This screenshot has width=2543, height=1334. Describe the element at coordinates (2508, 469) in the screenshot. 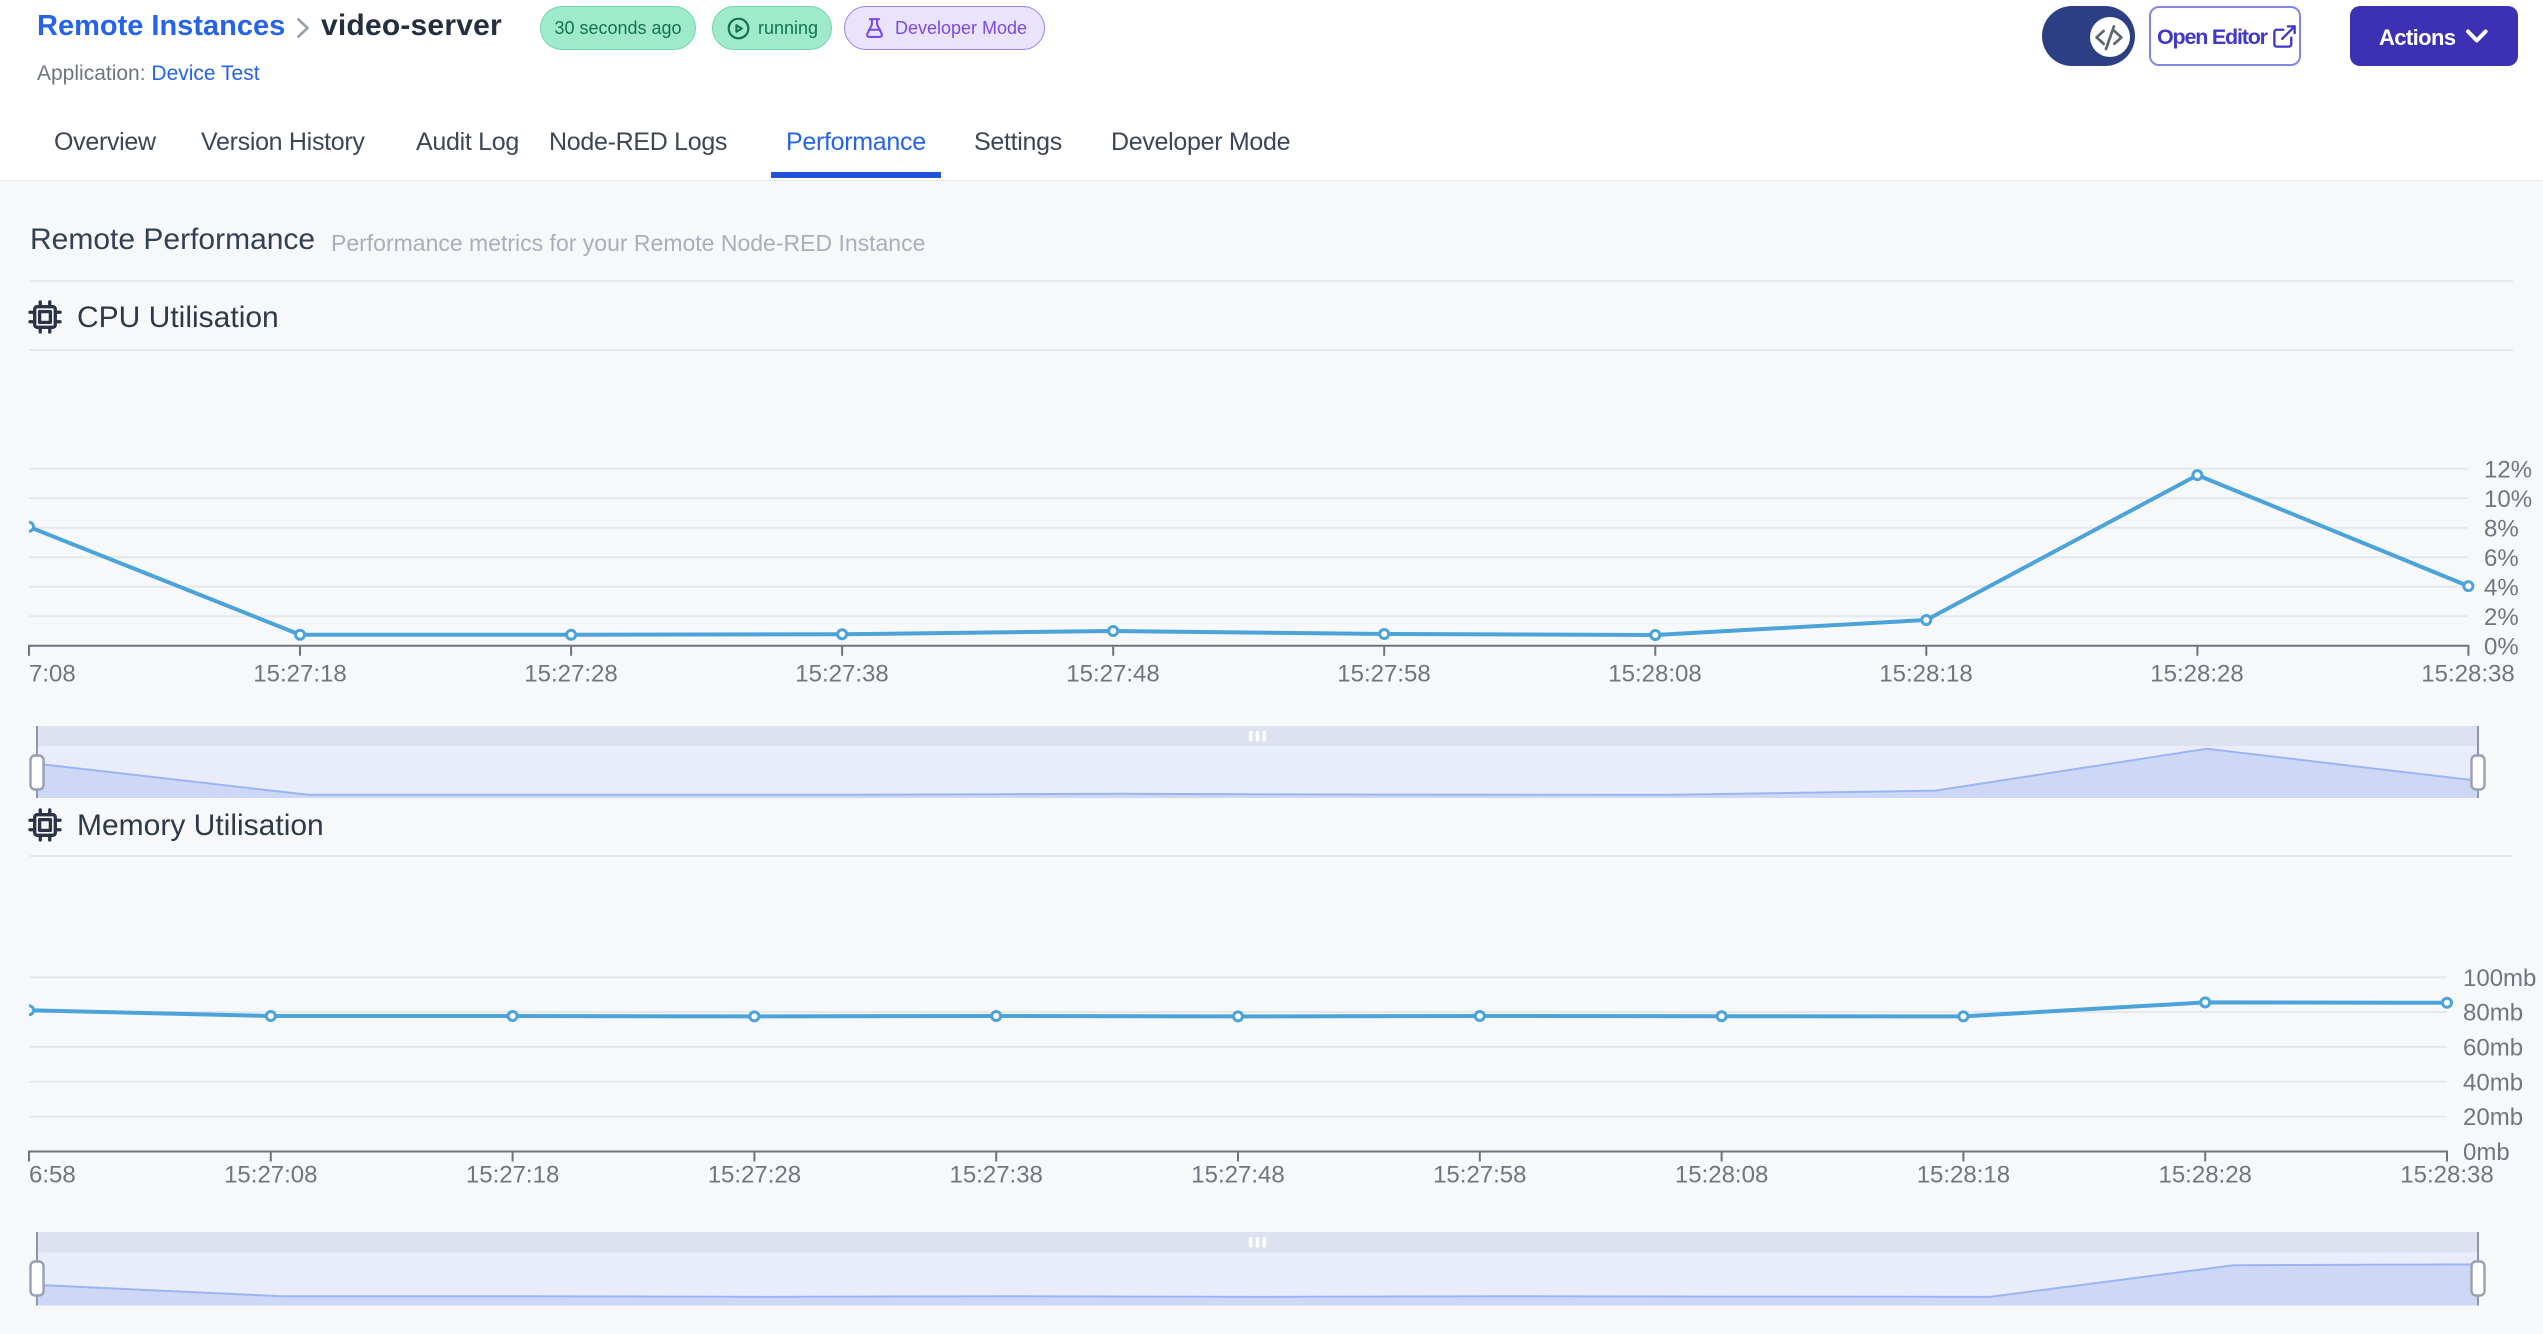

I see `svg-text: 12%` at that location.